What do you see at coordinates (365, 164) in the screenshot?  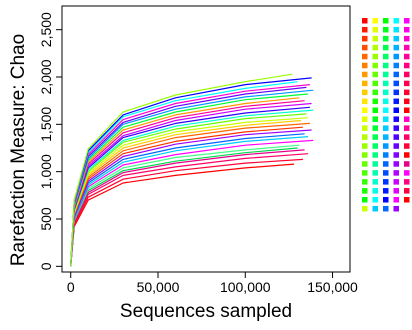 I see `legend-key-c1-r17` at bounding box center [365, 164].